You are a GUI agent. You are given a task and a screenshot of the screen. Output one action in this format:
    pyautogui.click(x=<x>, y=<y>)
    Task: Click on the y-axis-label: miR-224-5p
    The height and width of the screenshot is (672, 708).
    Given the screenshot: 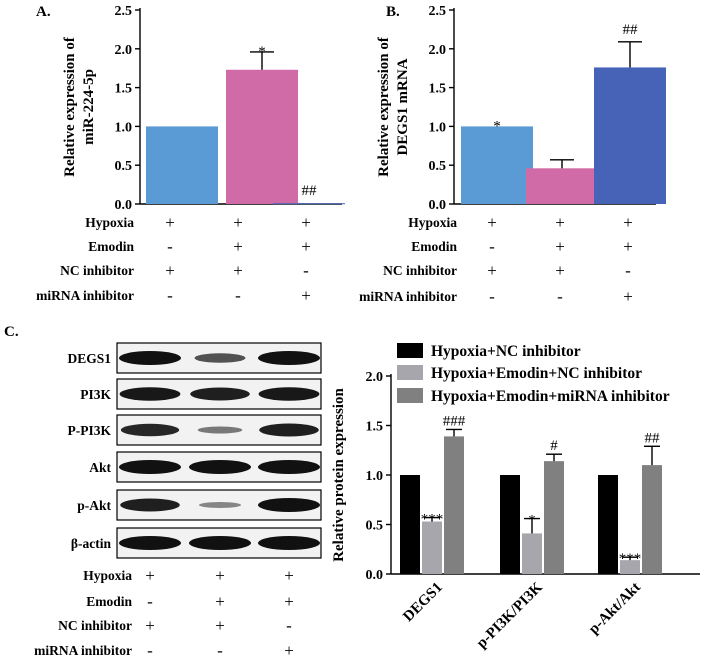 What is the action you would take?
    pyautogui.click(x=89, y=107)
    